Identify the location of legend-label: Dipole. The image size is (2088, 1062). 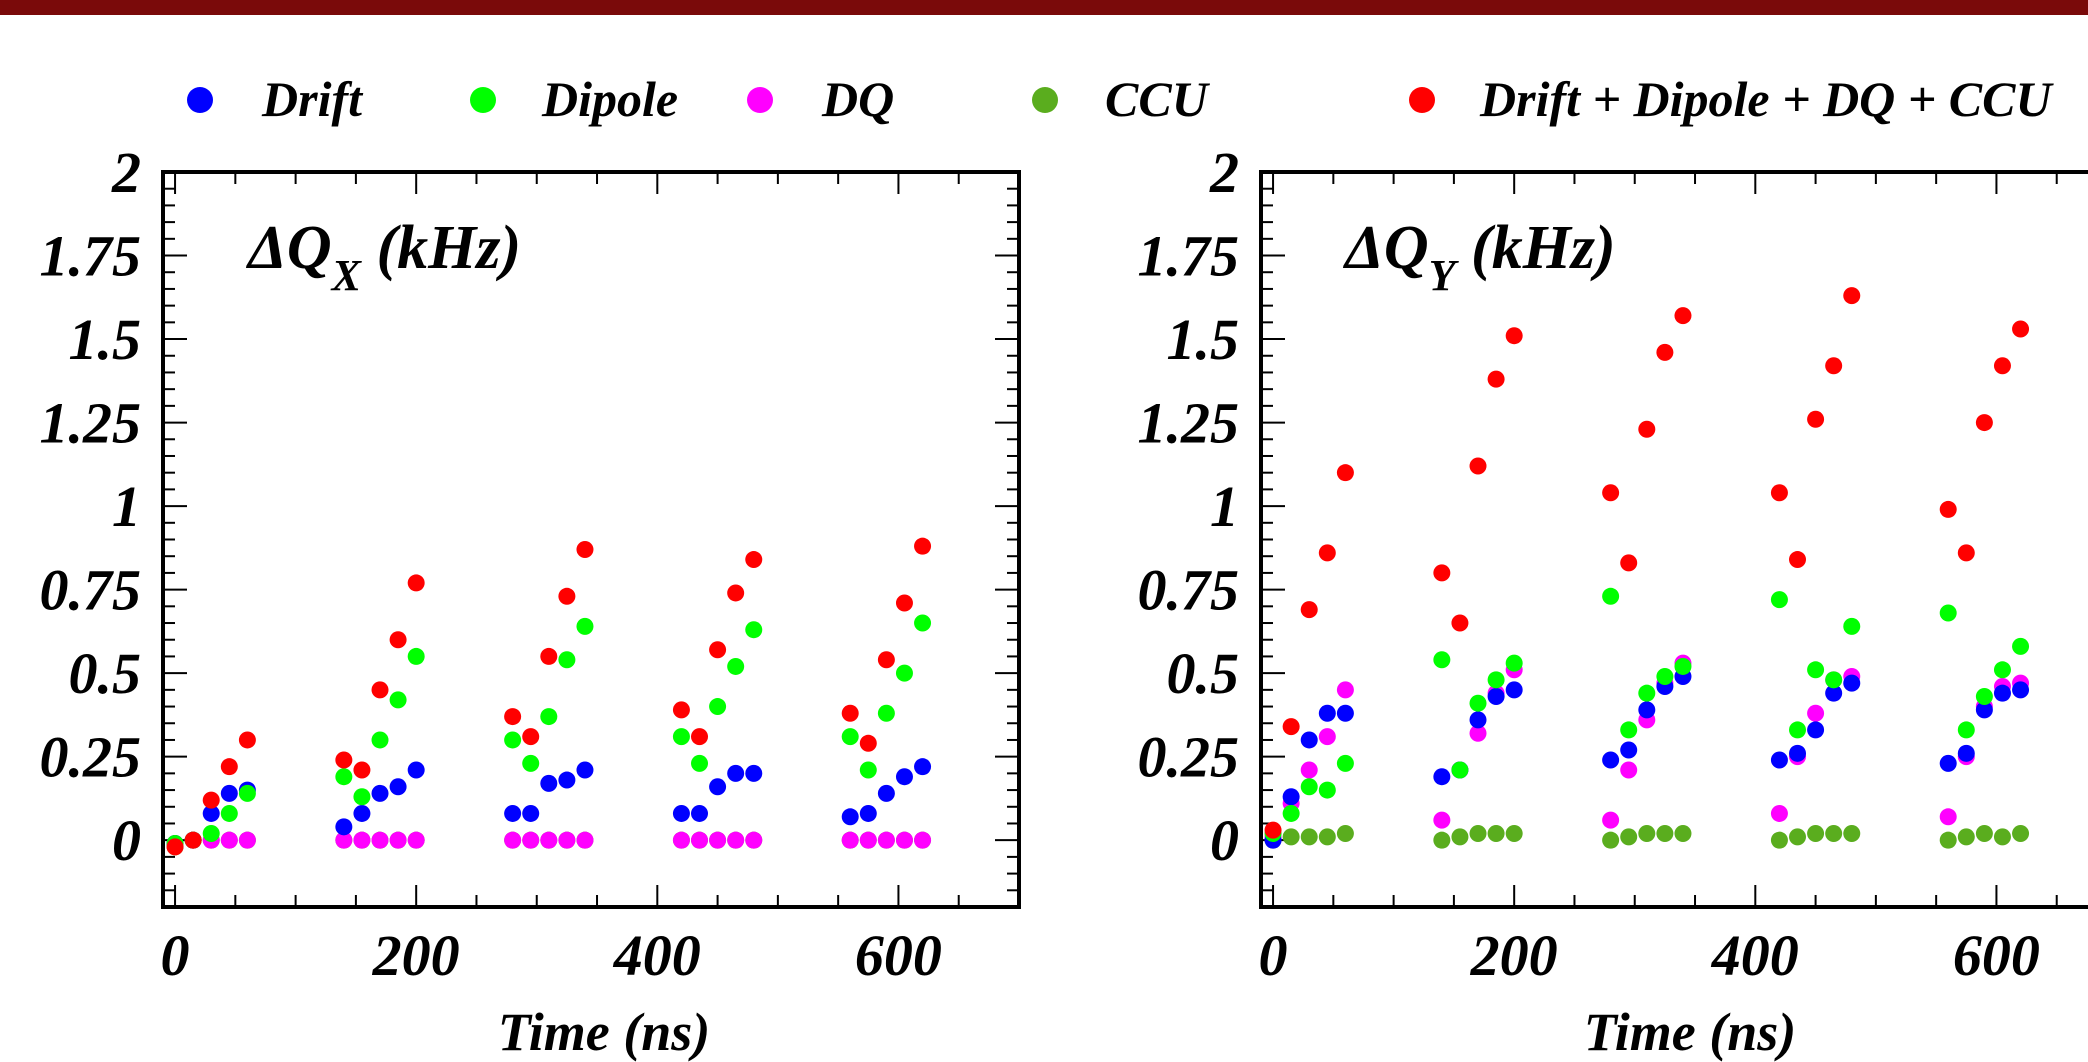
(609, 99).